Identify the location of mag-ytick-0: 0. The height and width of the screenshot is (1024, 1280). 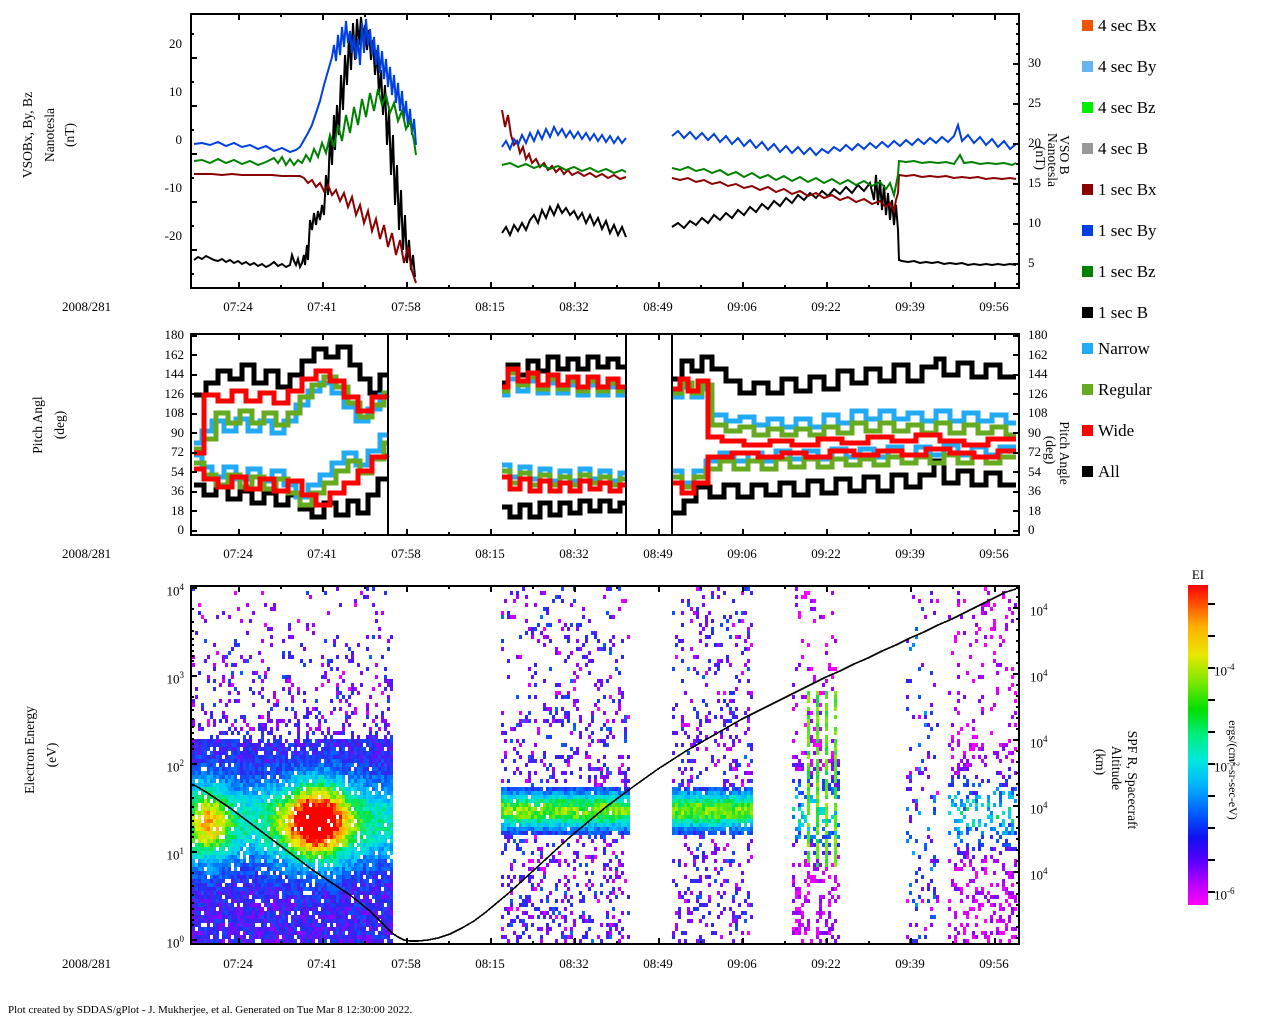
(179, 139).